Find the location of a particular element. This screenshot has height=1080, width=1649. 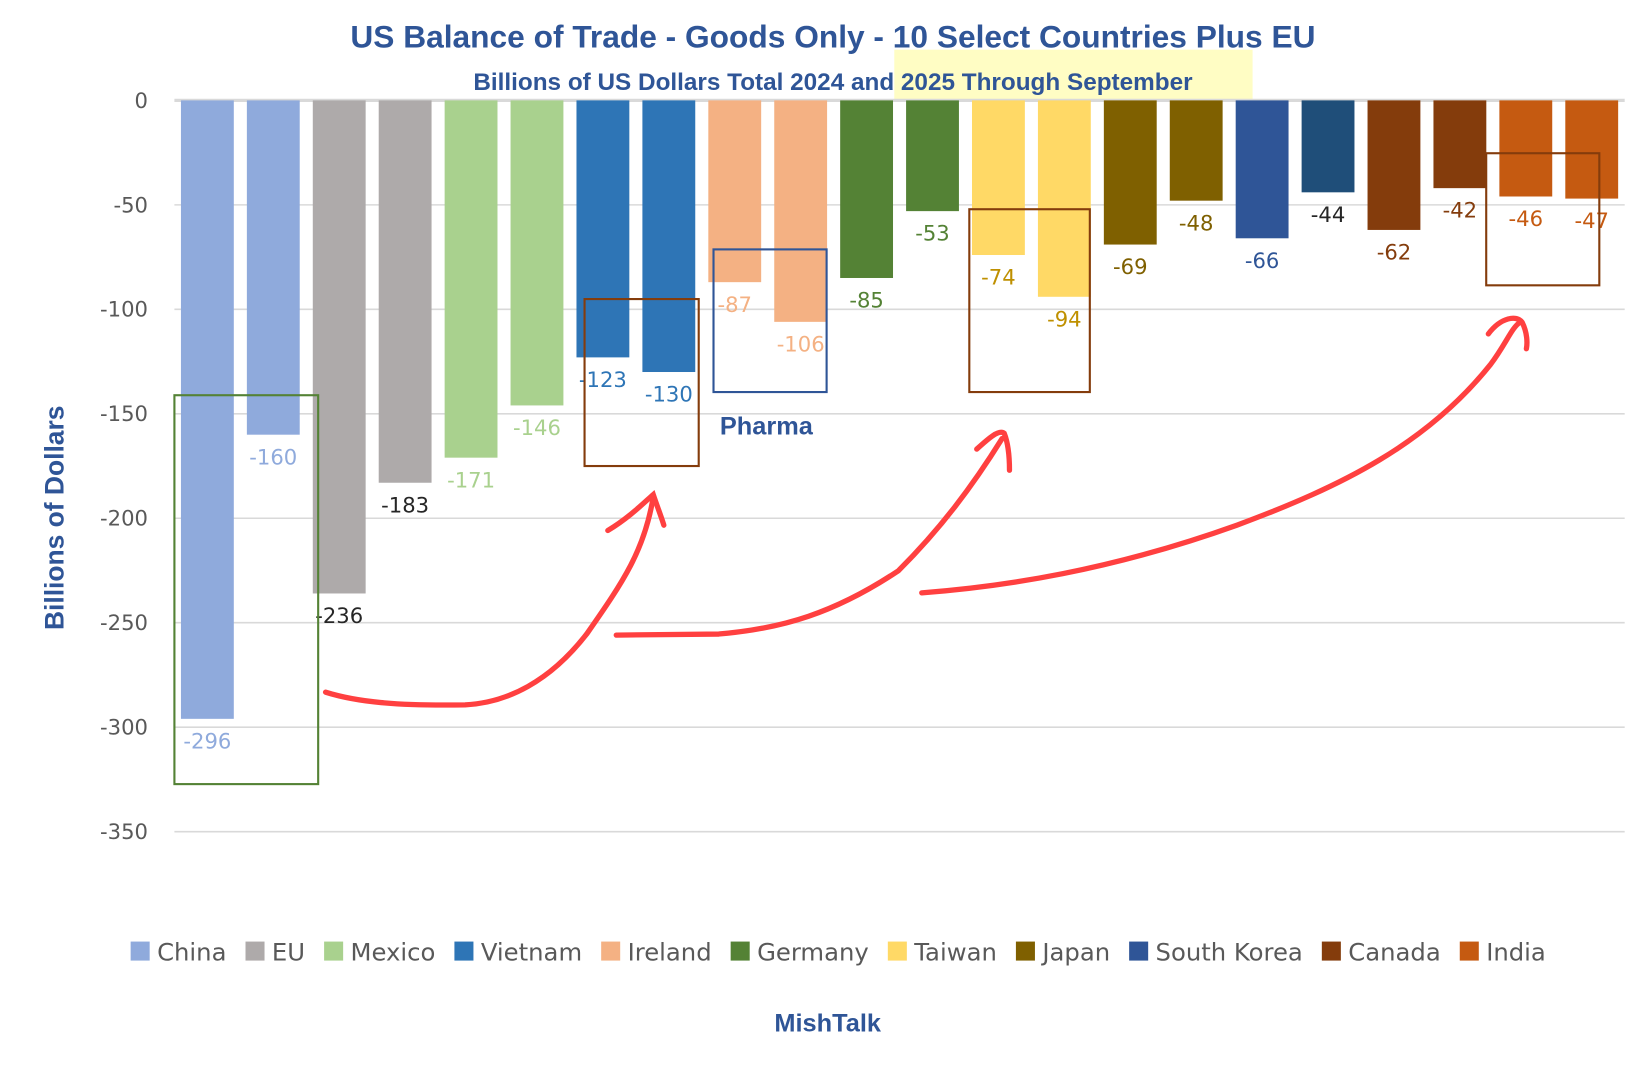

data-label: -236 is located at coordinates (339, 615).